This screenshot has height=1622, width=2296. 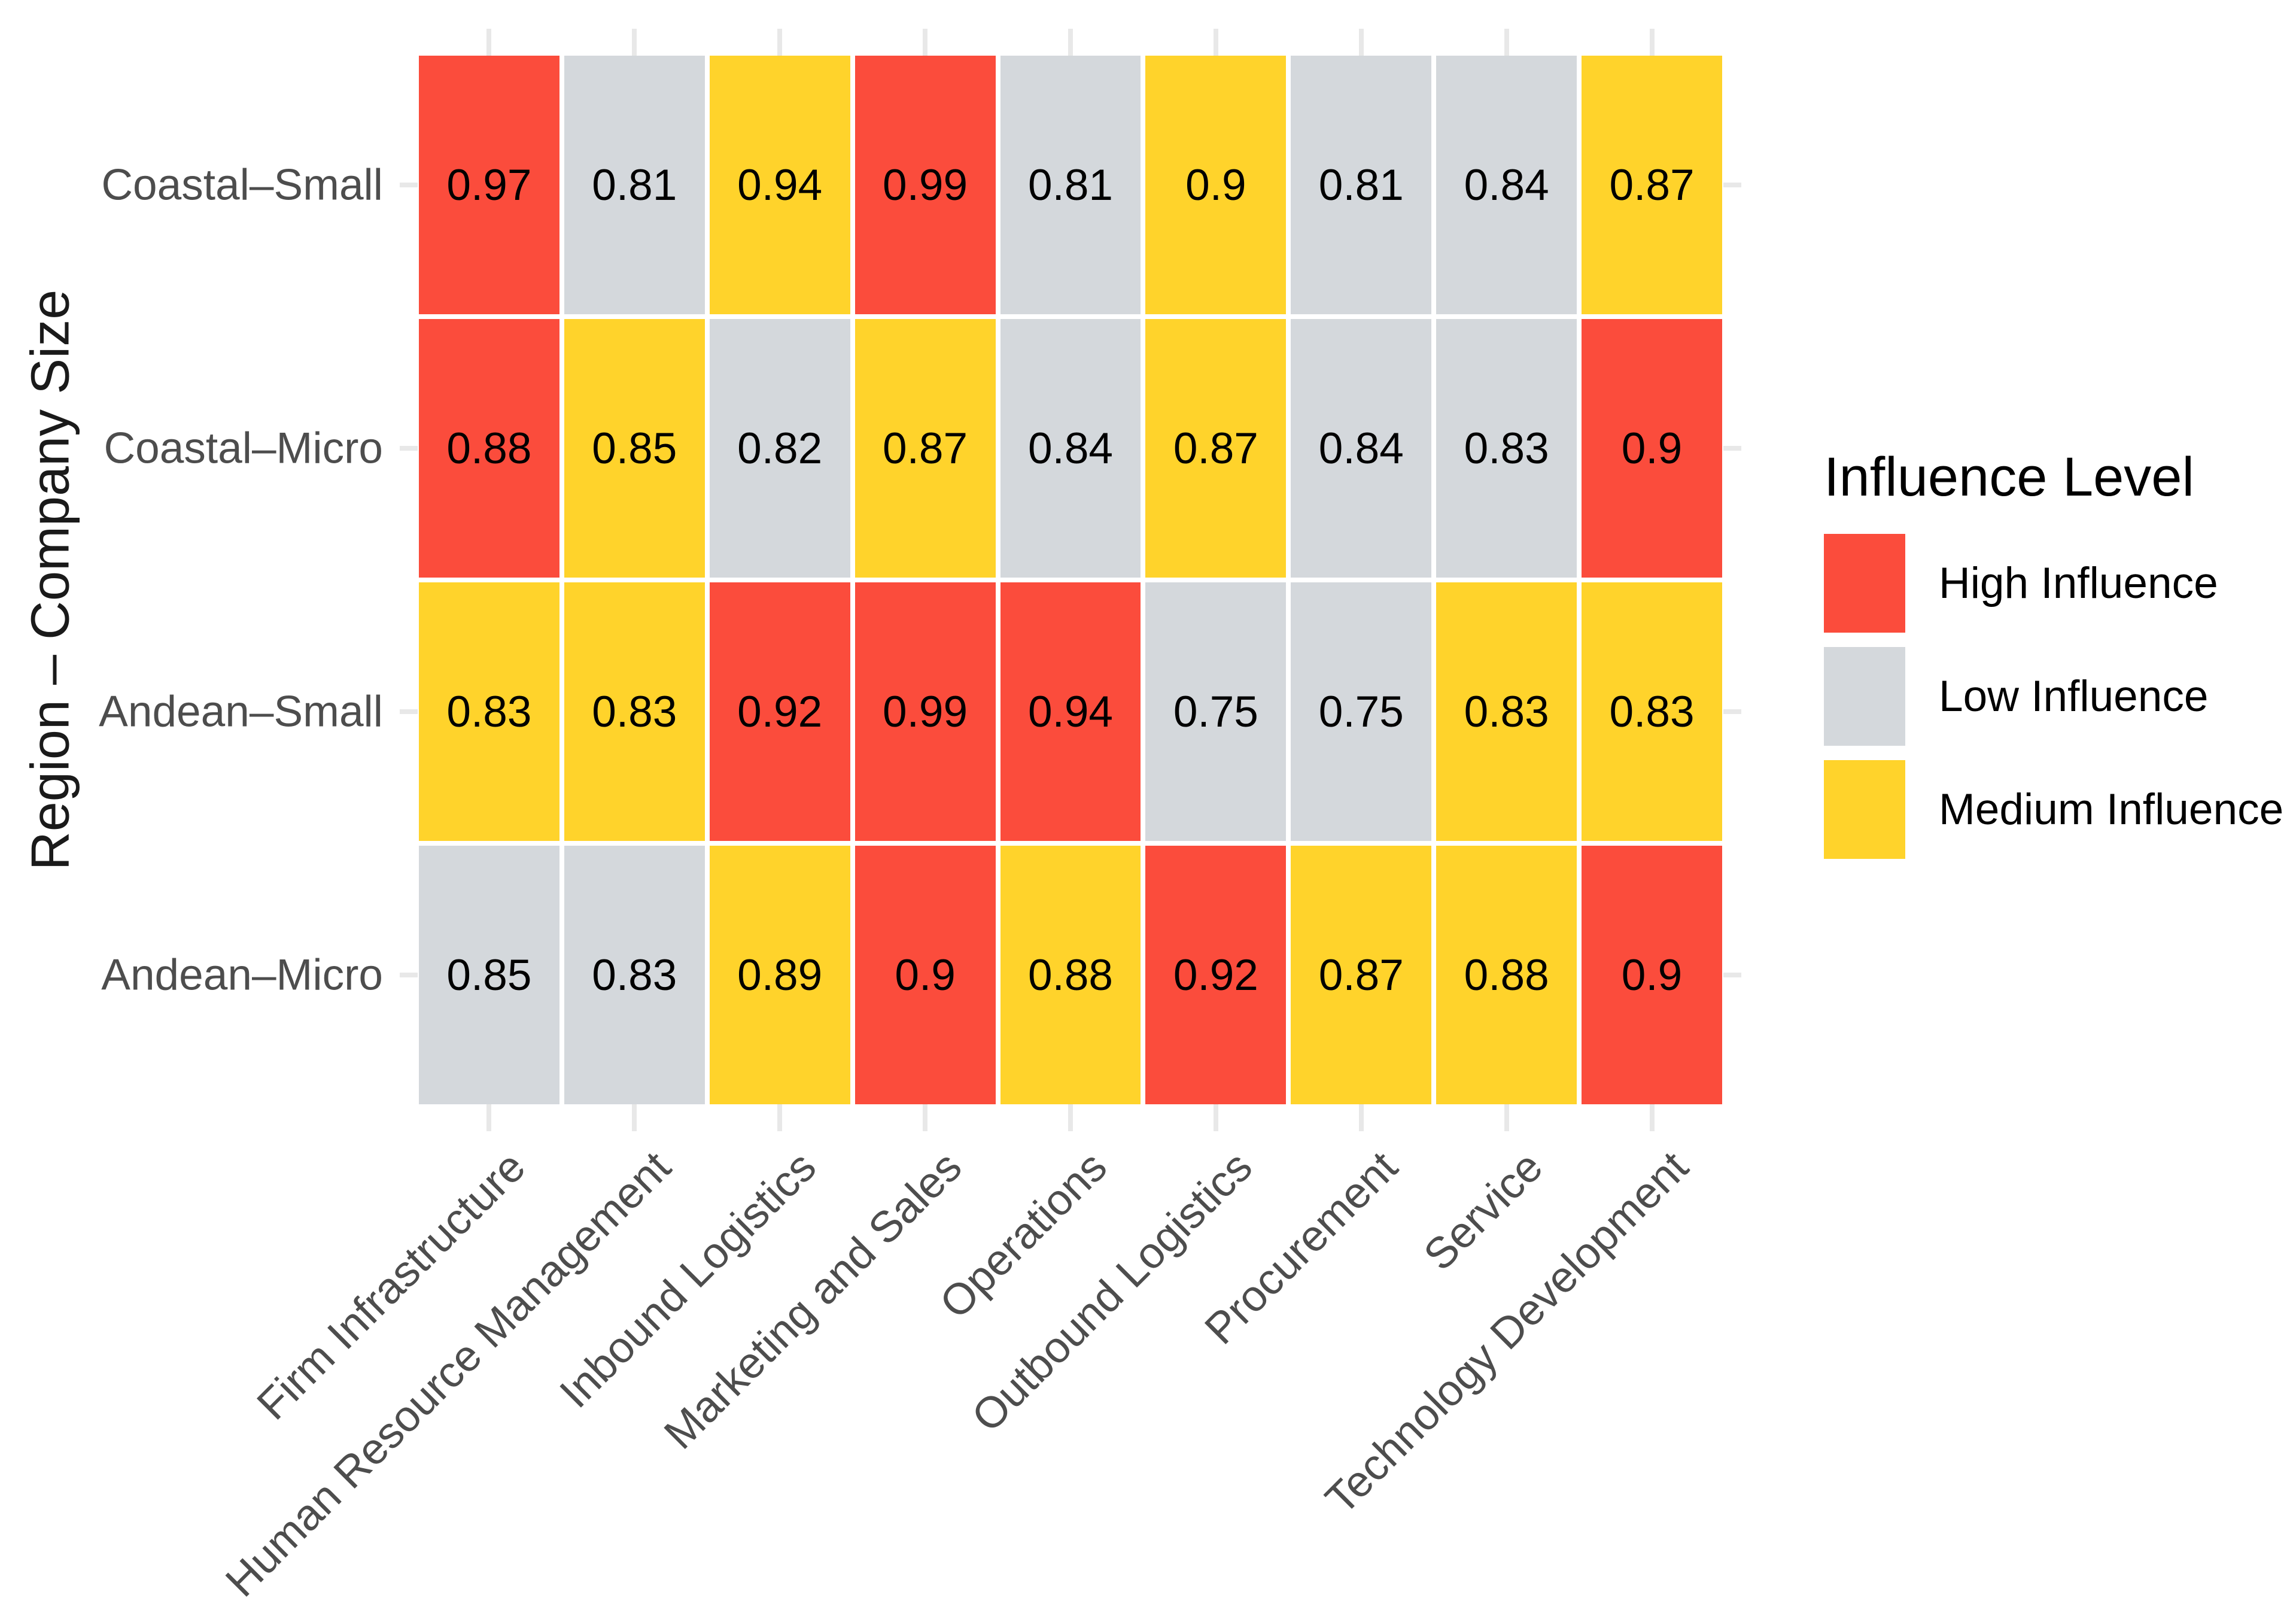 What do you see at coordinates (489, 975) in the screenshot?
I see `heatmap-cell: 0.85` at bounding box center [489, 975].